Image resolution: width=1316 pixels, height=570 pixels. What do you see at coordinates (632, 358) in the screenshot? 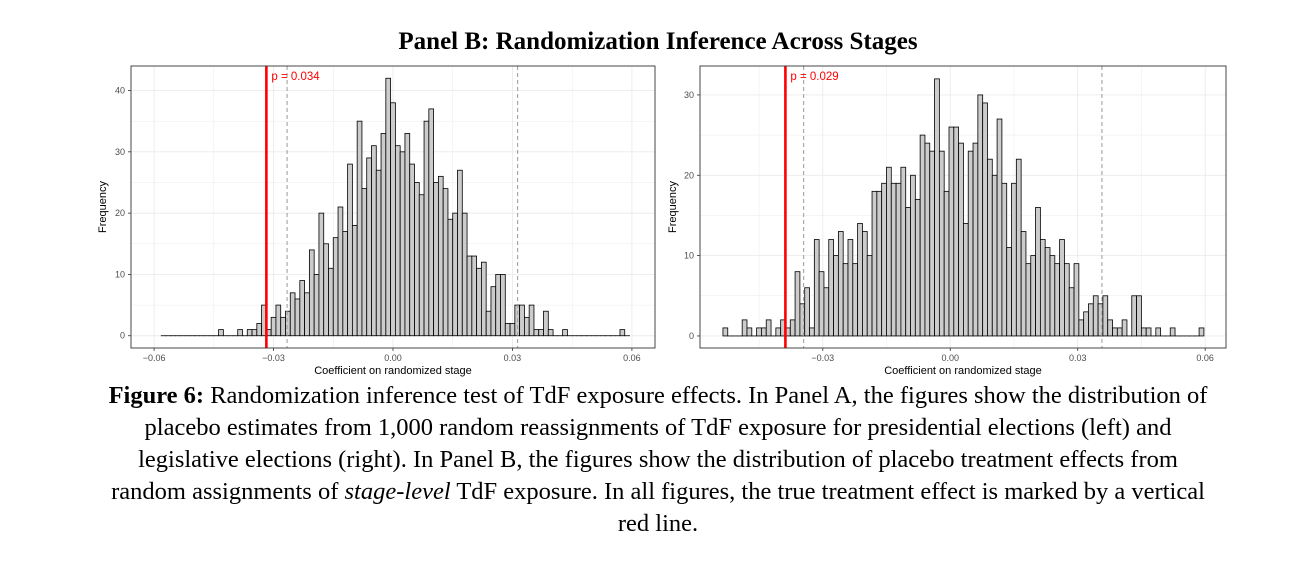
I see `x-tick-label: 0.06` at bounding box center [632, 358].